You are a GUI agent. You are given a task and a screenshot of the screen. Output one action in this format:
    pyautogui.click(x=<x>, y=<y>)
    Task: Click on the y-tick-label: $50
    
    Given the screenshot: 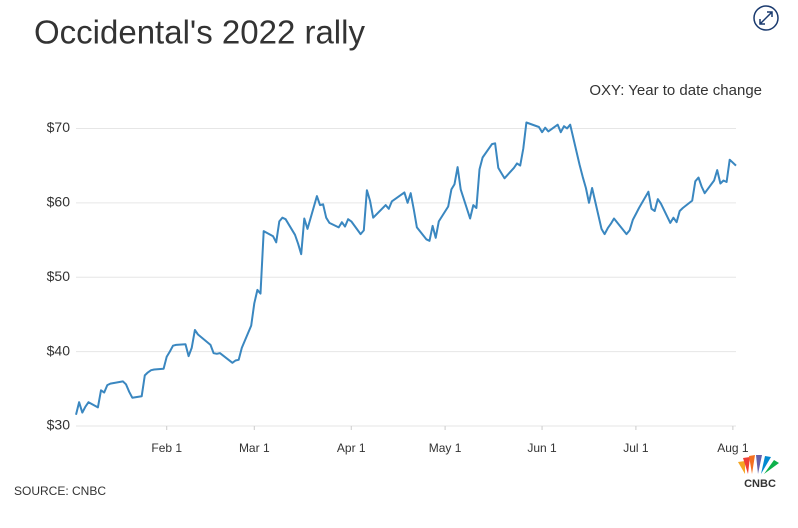 What is the action you would take?
    pyautogui.click(x=59, y=276)
    